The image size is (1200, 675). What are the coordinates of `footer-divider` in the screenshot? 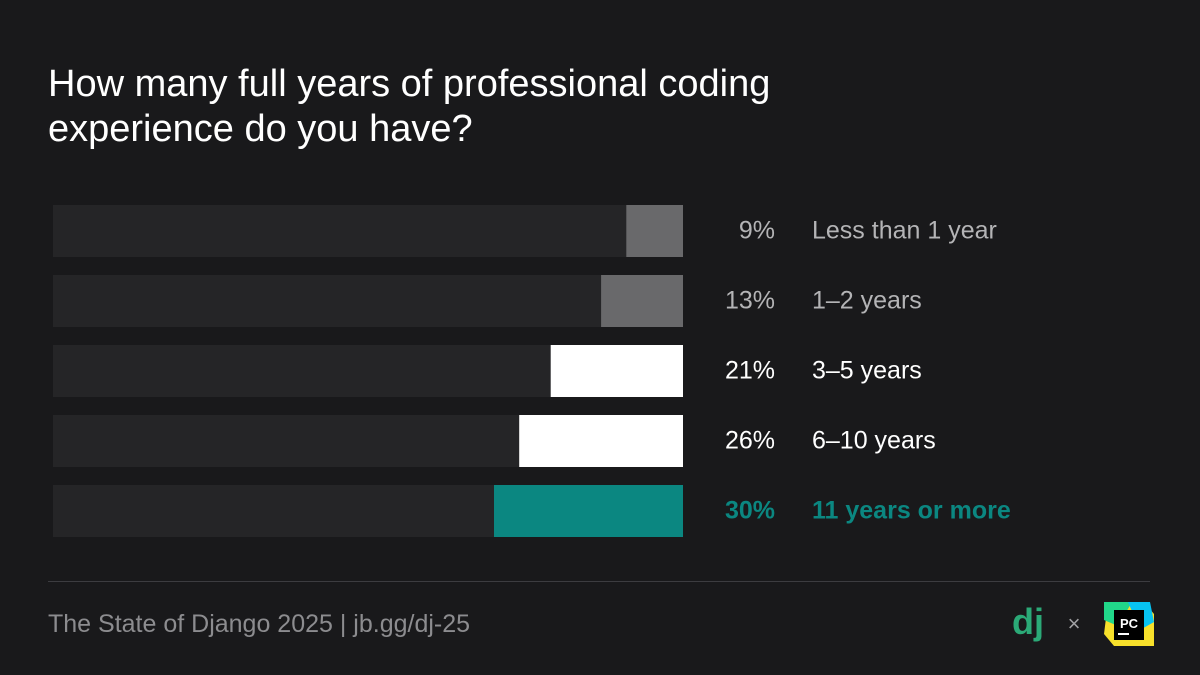 It's located at (599, 581).